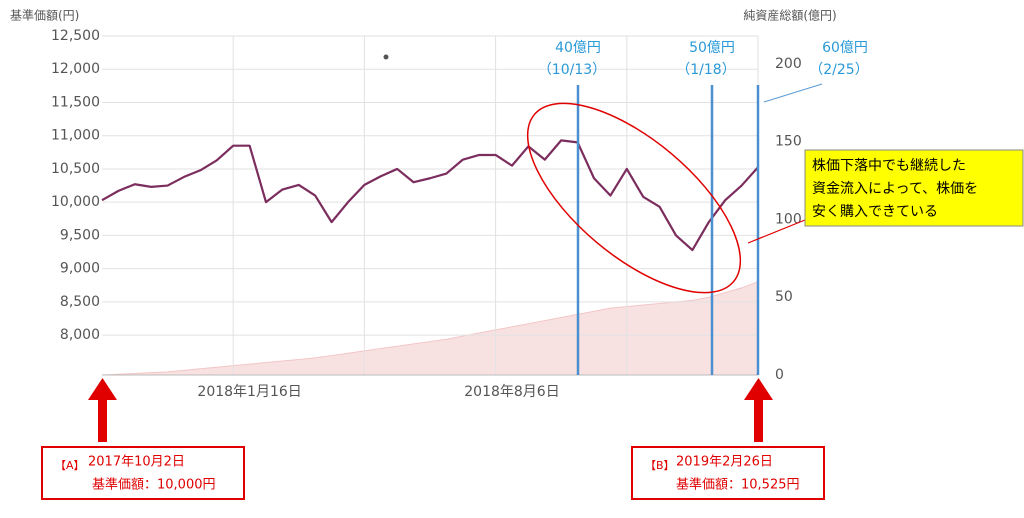  What do you see at coordinates (80, 302) in the screenshot?
I see `y-tick-label: 8,500` at bounding box center [80, 302].